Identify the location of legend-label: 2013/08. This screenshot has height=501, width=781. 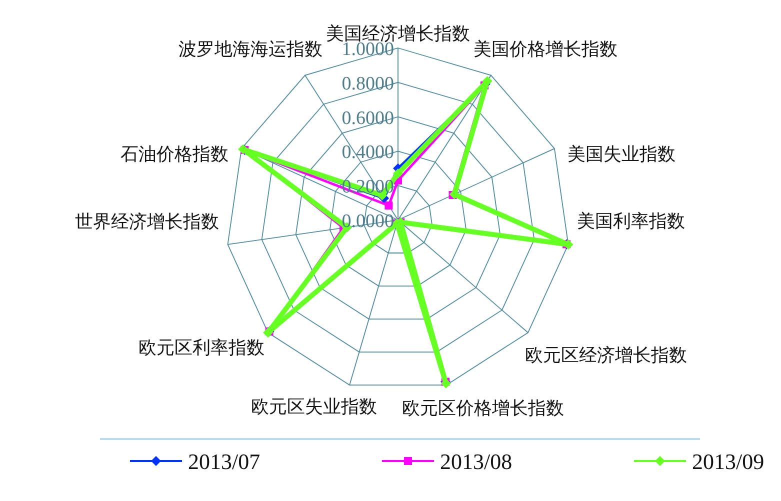
(476, 461).